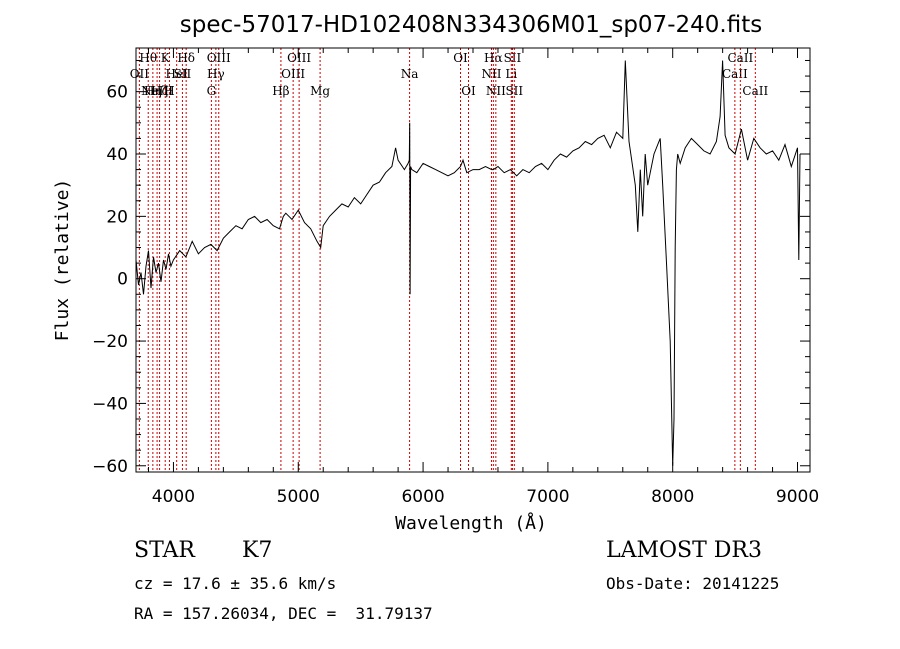  Describe the element at coordinates (110, 467) in the screenshot. I see `y-tick-label: −60` at that location.